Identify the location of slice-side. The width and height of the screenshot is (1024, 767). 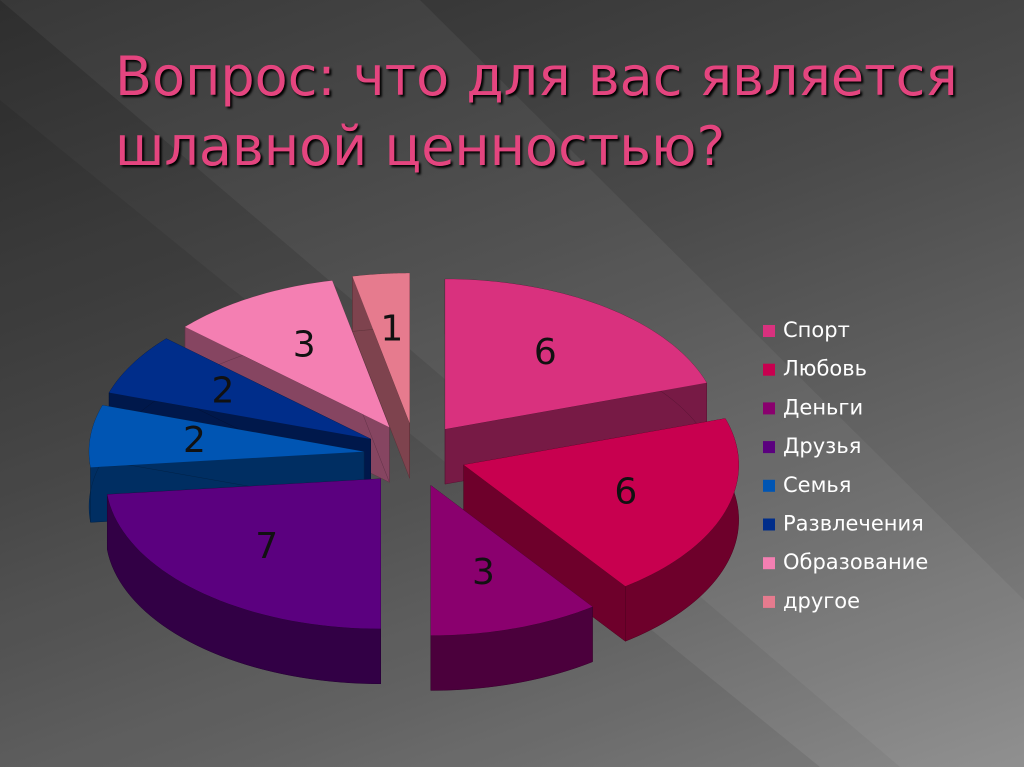
(243, 589).